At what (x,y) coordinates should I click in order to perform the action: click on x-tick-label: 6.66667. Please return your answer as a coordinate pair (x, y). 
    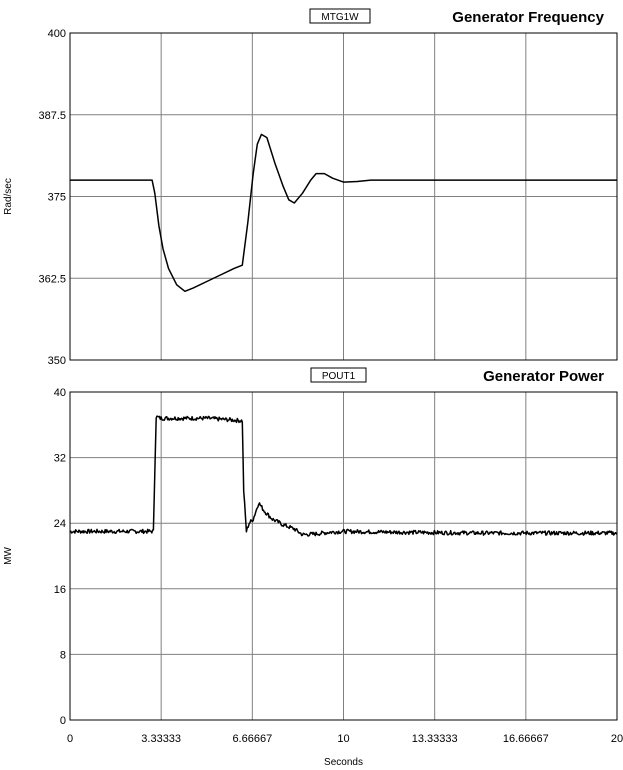
    Looking at the image, I should click on (252, 739).